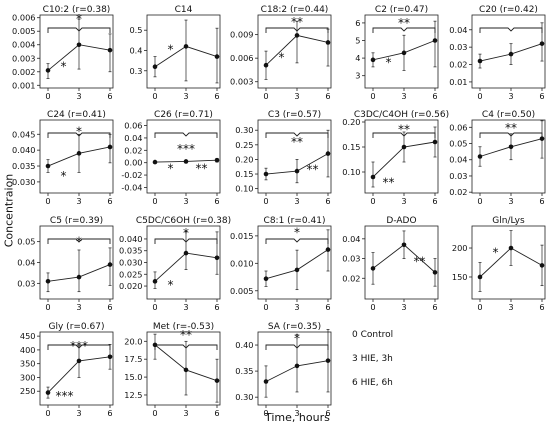 Image resolution: width=550 pixels, height=428 pixels. I want to click on y-axis-label: Concentraion, so click(9, 210).